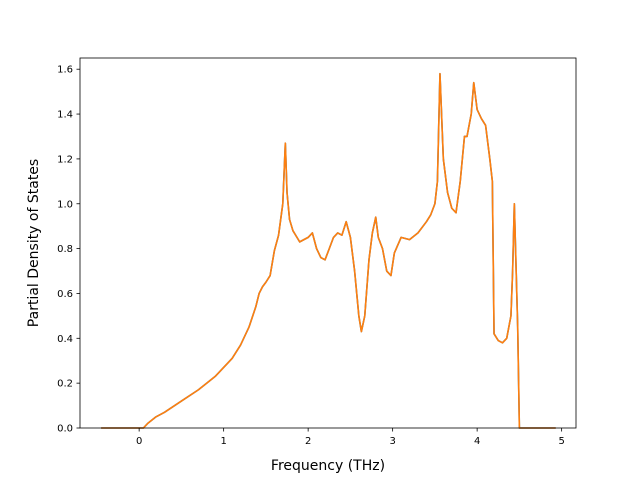 This screenshot has width=640, height=480. What do you see at coordinates (65, 115) in the screenshot?
I see `y-tick-label: 1.4` at bounding box center [65, 115].